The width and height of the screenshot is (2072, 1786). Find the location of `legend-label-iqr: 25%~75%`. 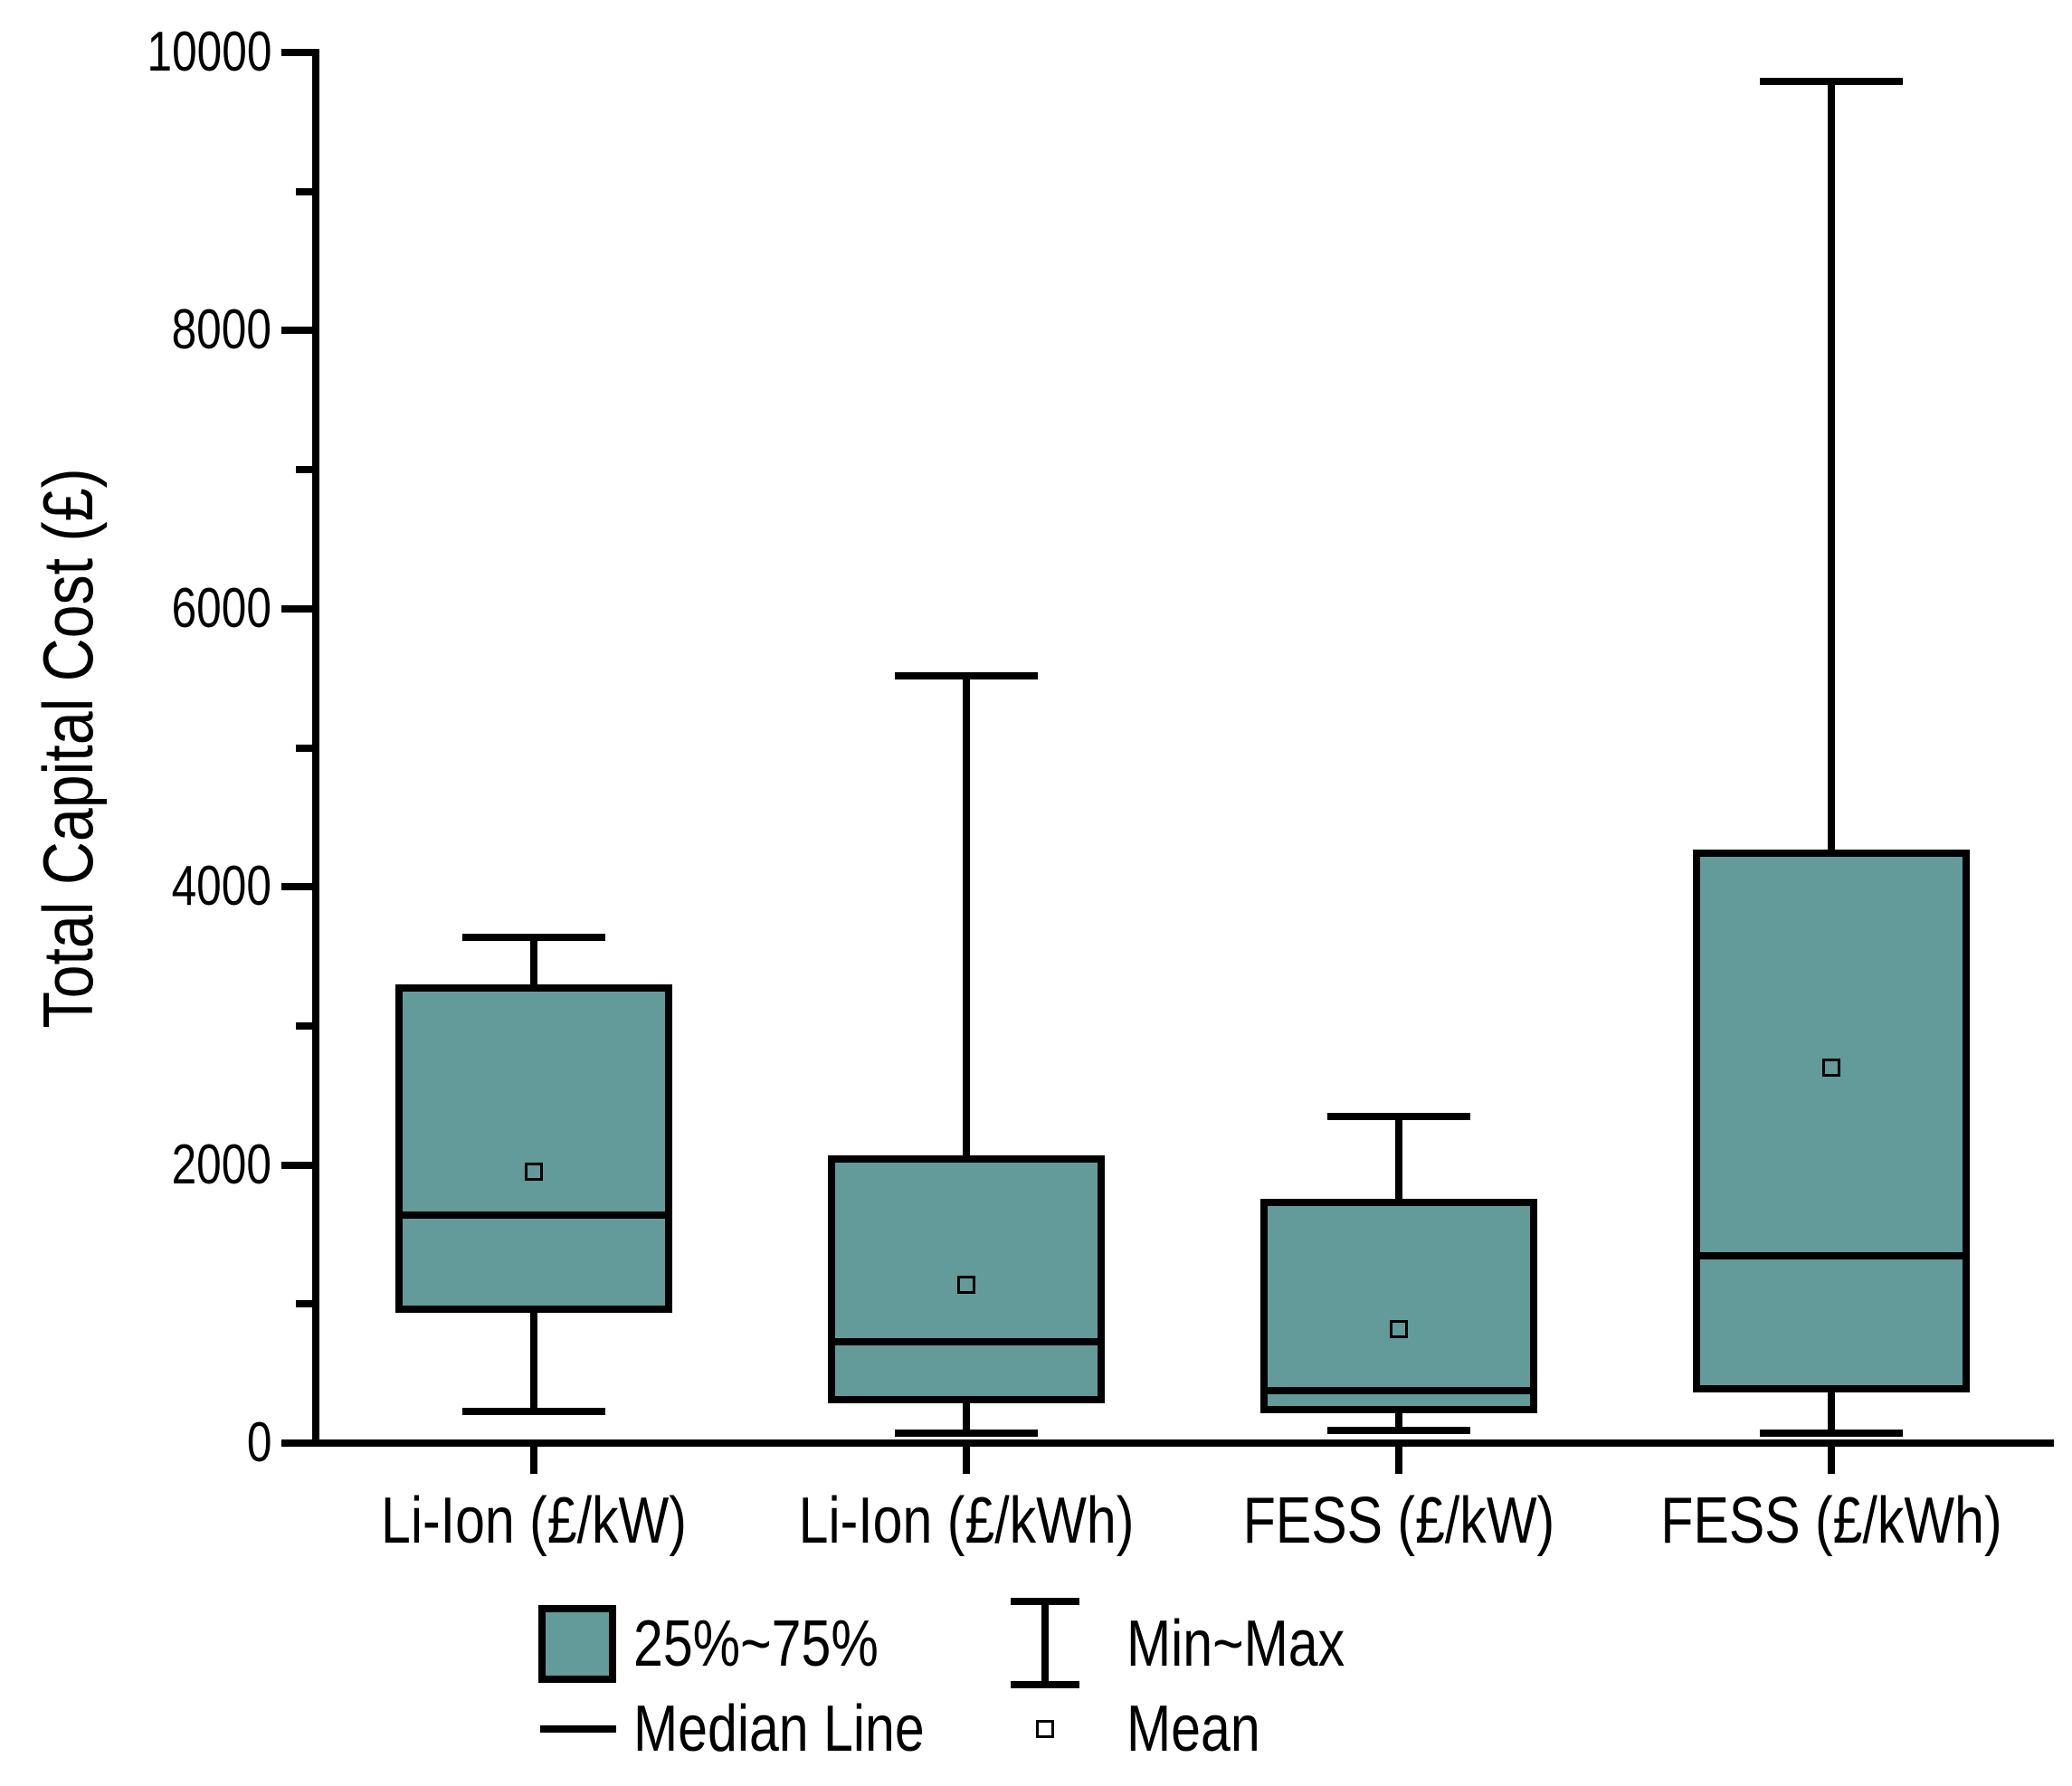

legend-label-iqr: 25%~75% is located at coordinates (756, 1644).